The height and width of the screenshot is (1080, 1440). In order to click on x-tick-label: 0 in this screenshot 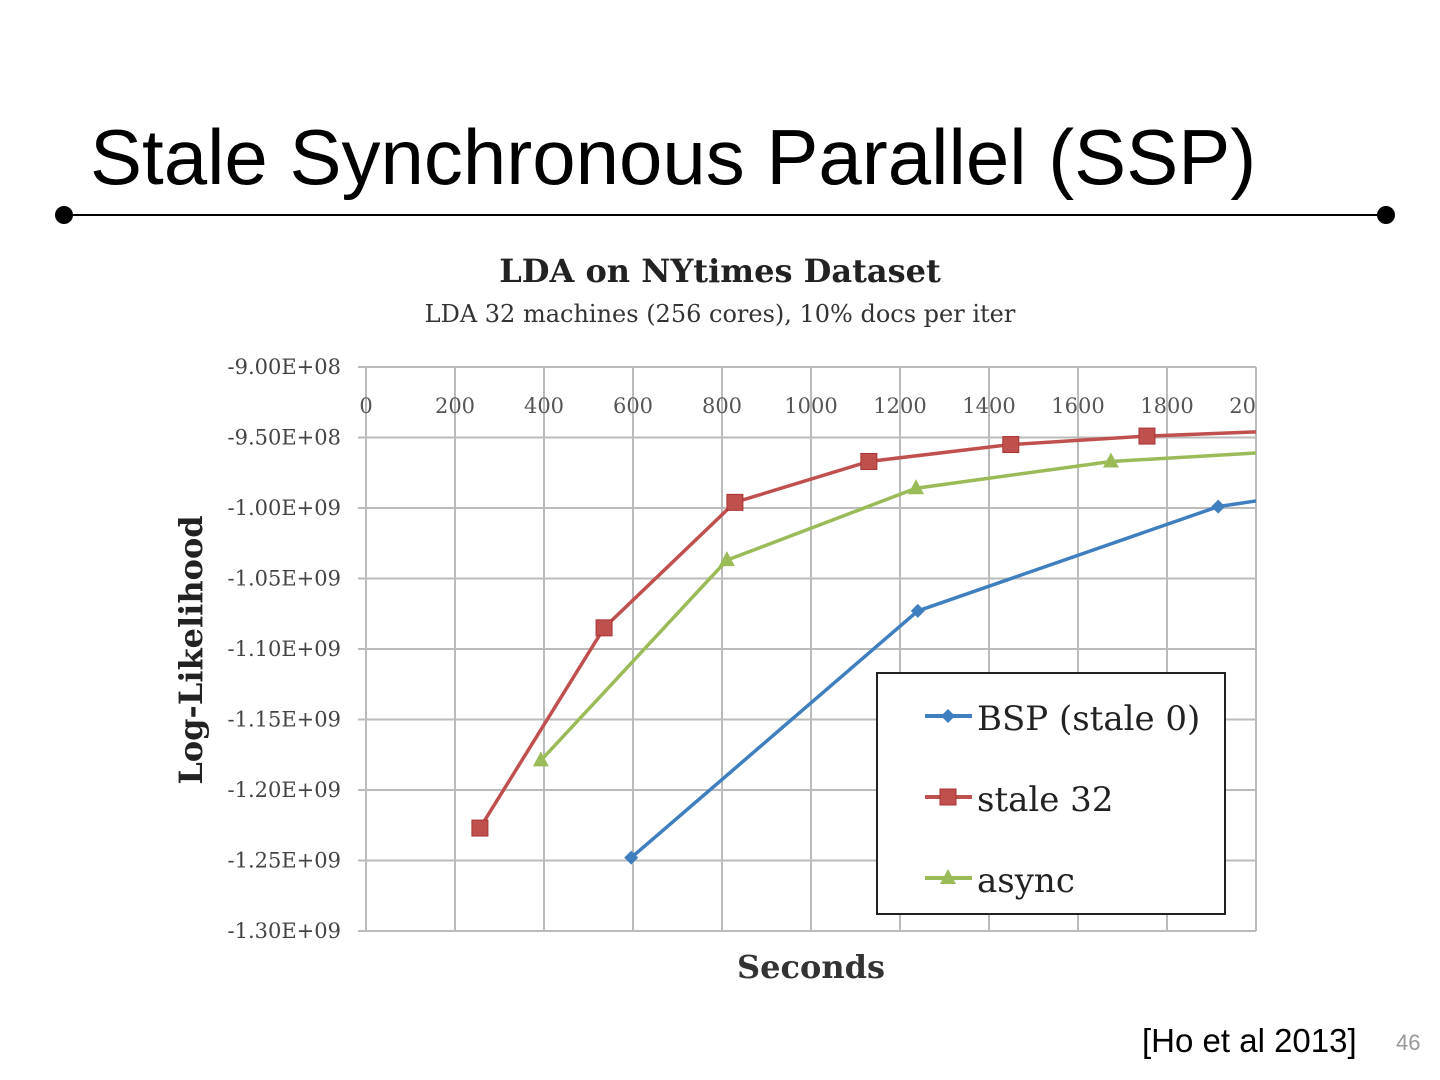, I will do `click(365, 406)`.